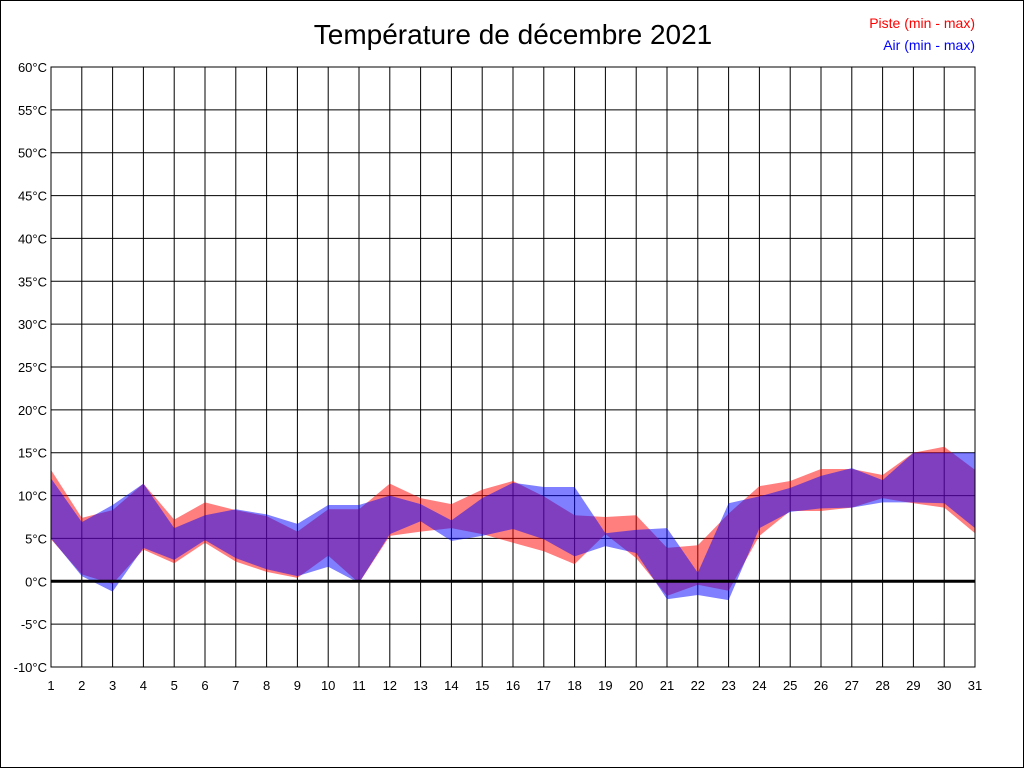 Image resolution: width=1024 pixels, height=768 pixels. Describe the element at coordinates (235, 685) in the screenshot. I see `x-tick-label: 7` at that location.